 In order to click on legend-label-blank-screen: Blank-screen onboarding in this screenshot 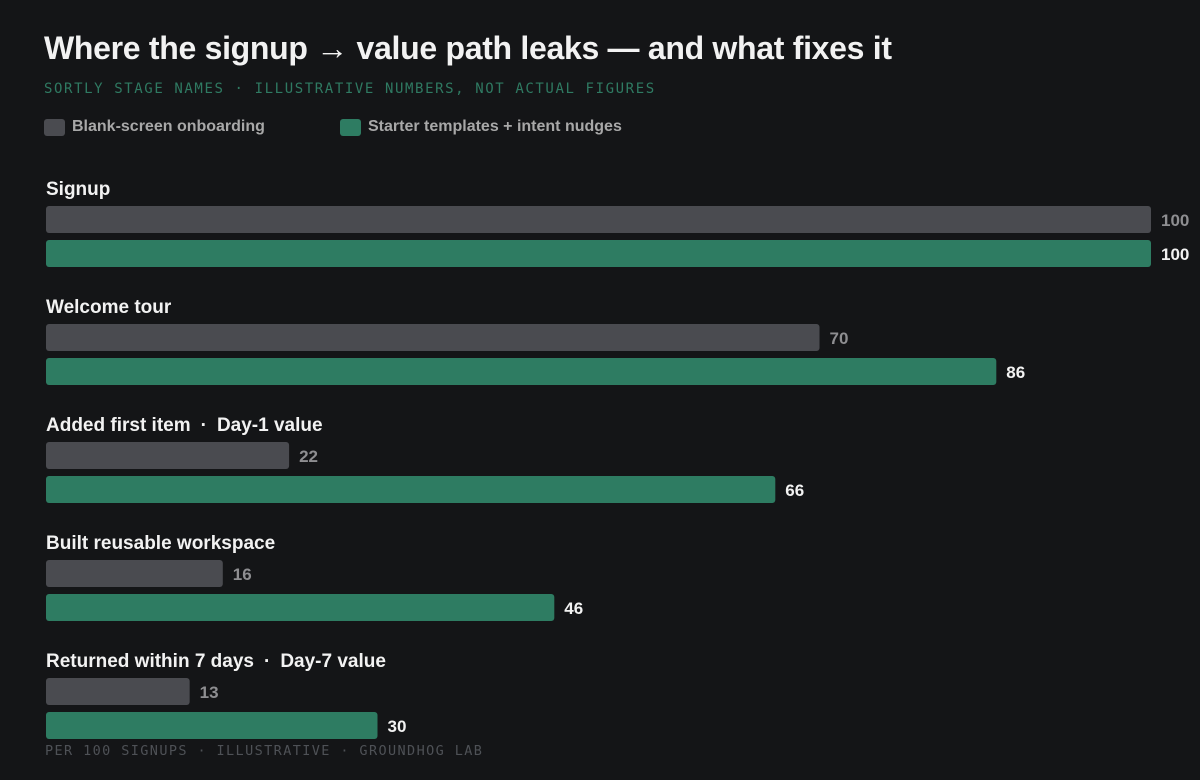, I will do `click(168, 126)`.